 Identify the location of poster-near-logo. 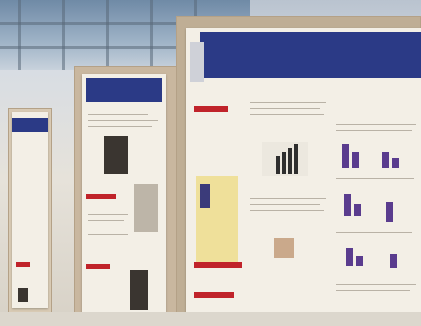
(197, 62).